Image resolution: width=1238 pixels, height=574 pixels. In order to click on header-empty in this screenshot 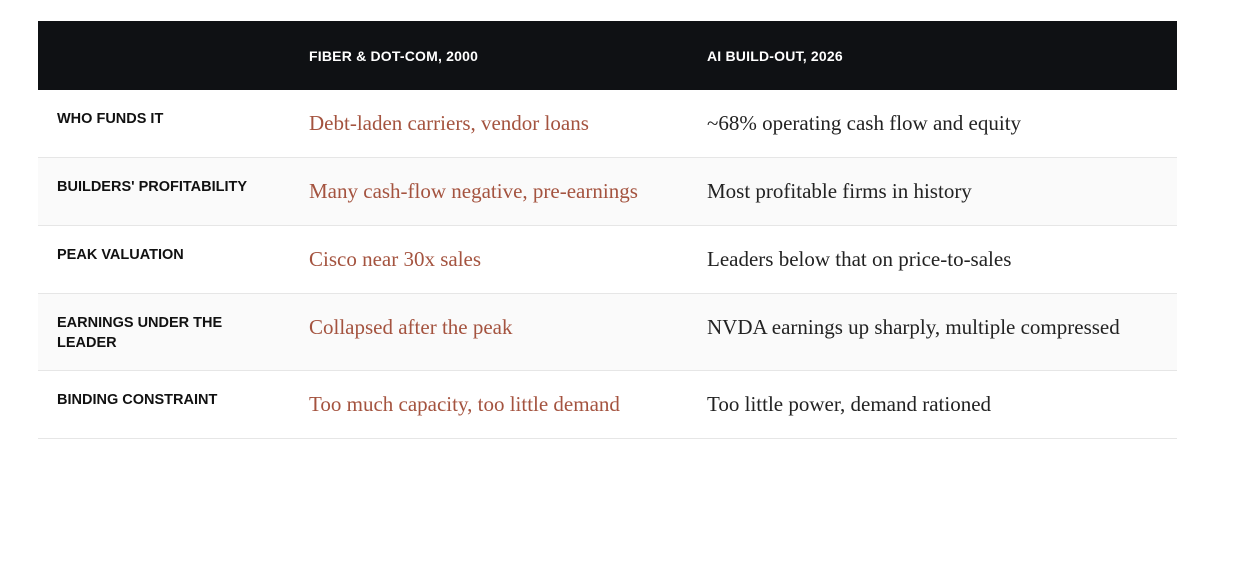, I will do `click(164, 55)`.